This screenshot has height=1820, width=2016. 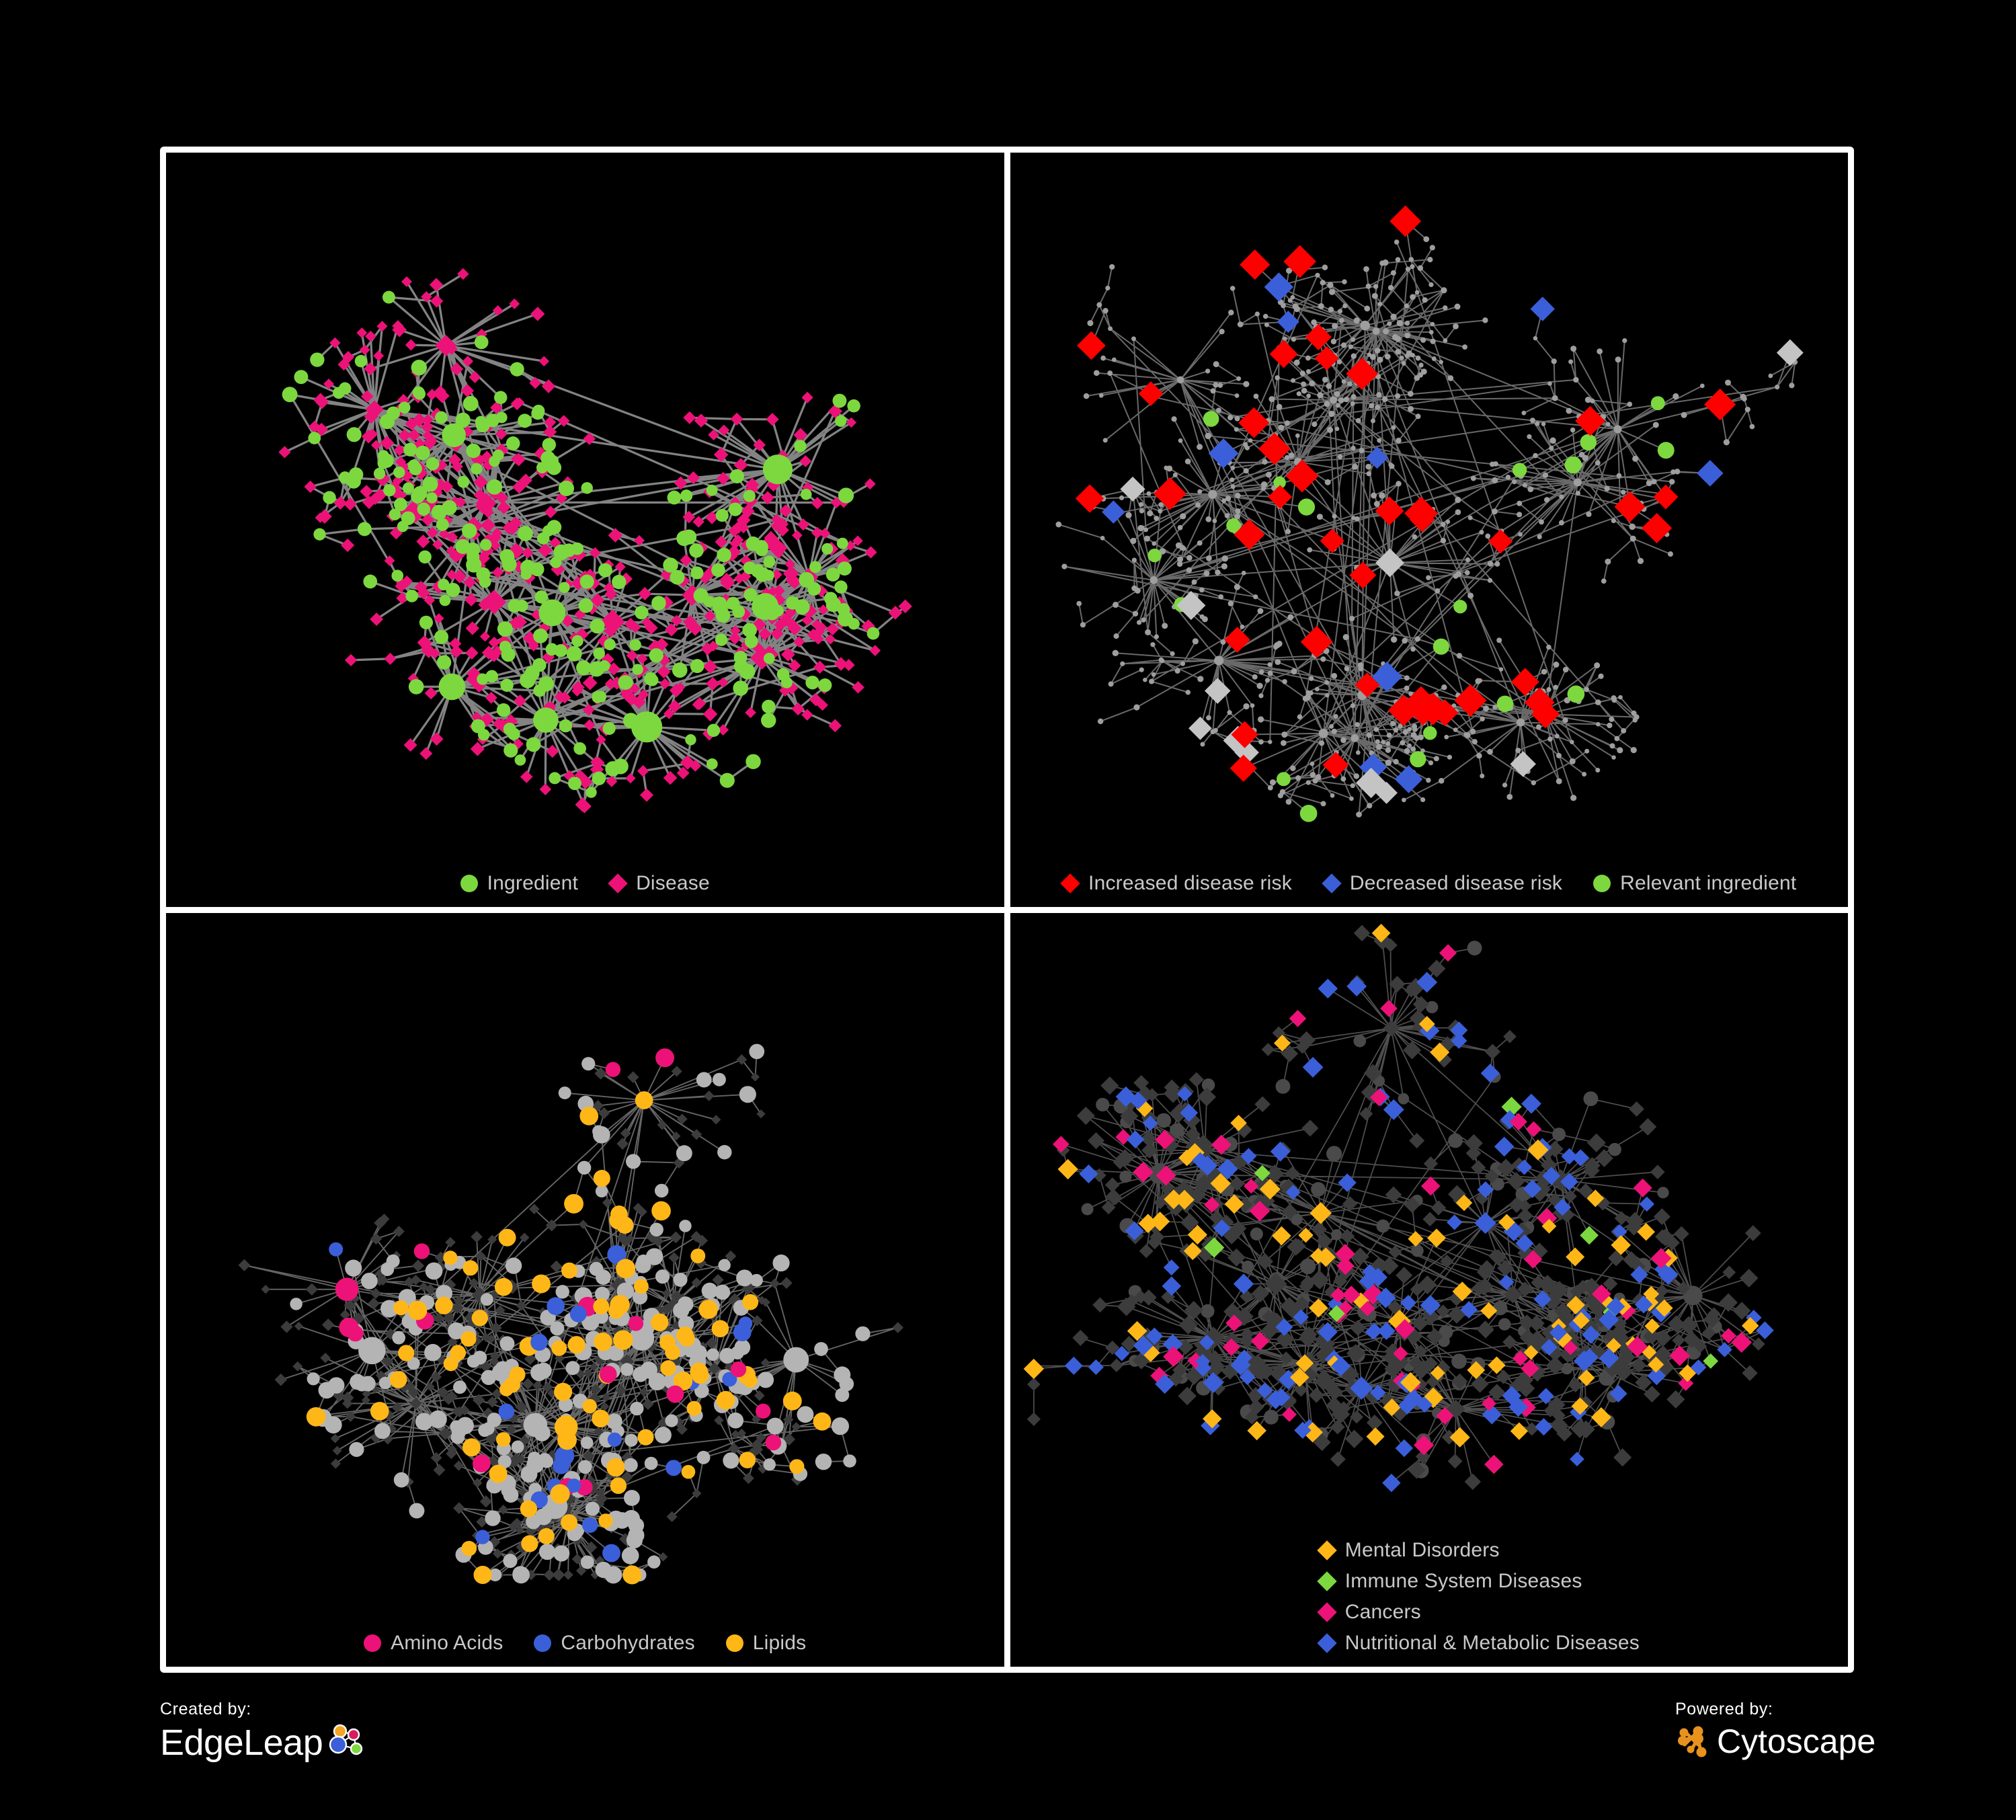 What do you see at coordinates (1588, 442) in the screenshot?
I see `network-node-relevant-ingredient` at bounding box center [1588, 442].